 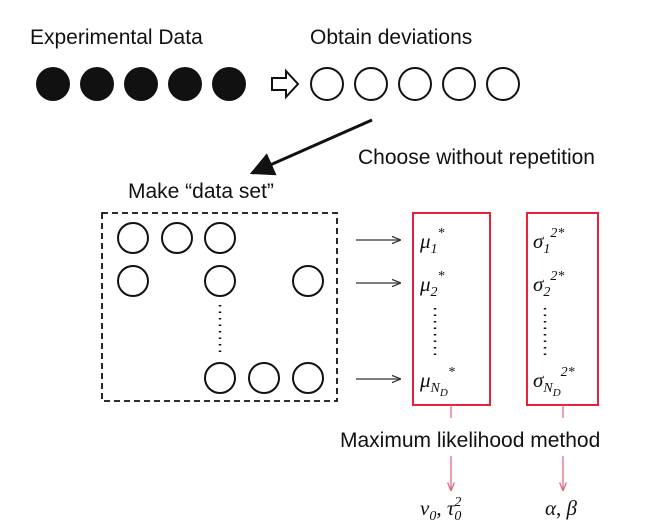 I want to click on black-circles, so click(x=141, y=84).